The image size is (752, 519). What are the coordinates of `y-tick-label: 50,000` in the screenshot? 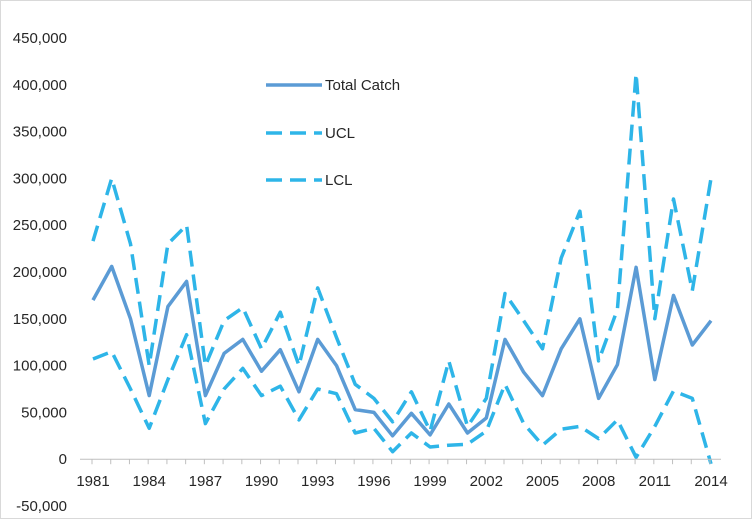 It's located at (44, 412).